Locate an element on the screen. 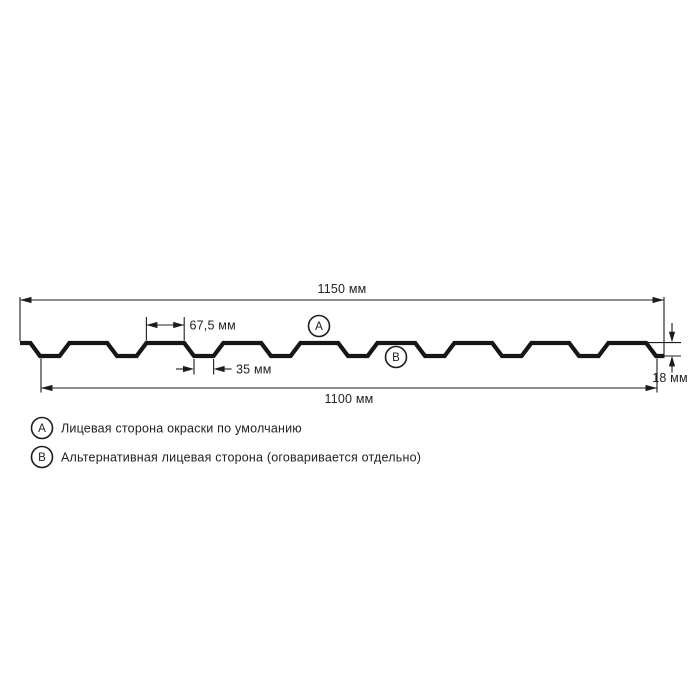 This screenshot has width=700, height=700. marker-b: B is located at coordinates (396, 357).